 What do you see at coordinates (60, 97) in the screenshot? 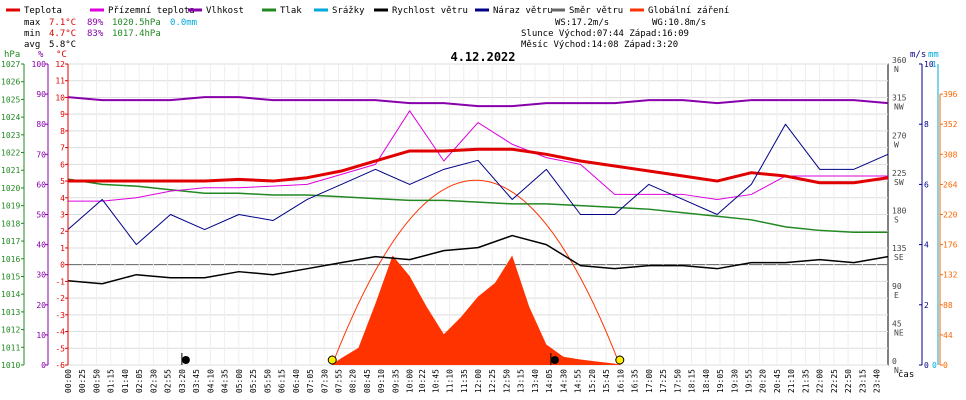
I see `temperature-tick-label: 10` at bounding box center [60, 97].